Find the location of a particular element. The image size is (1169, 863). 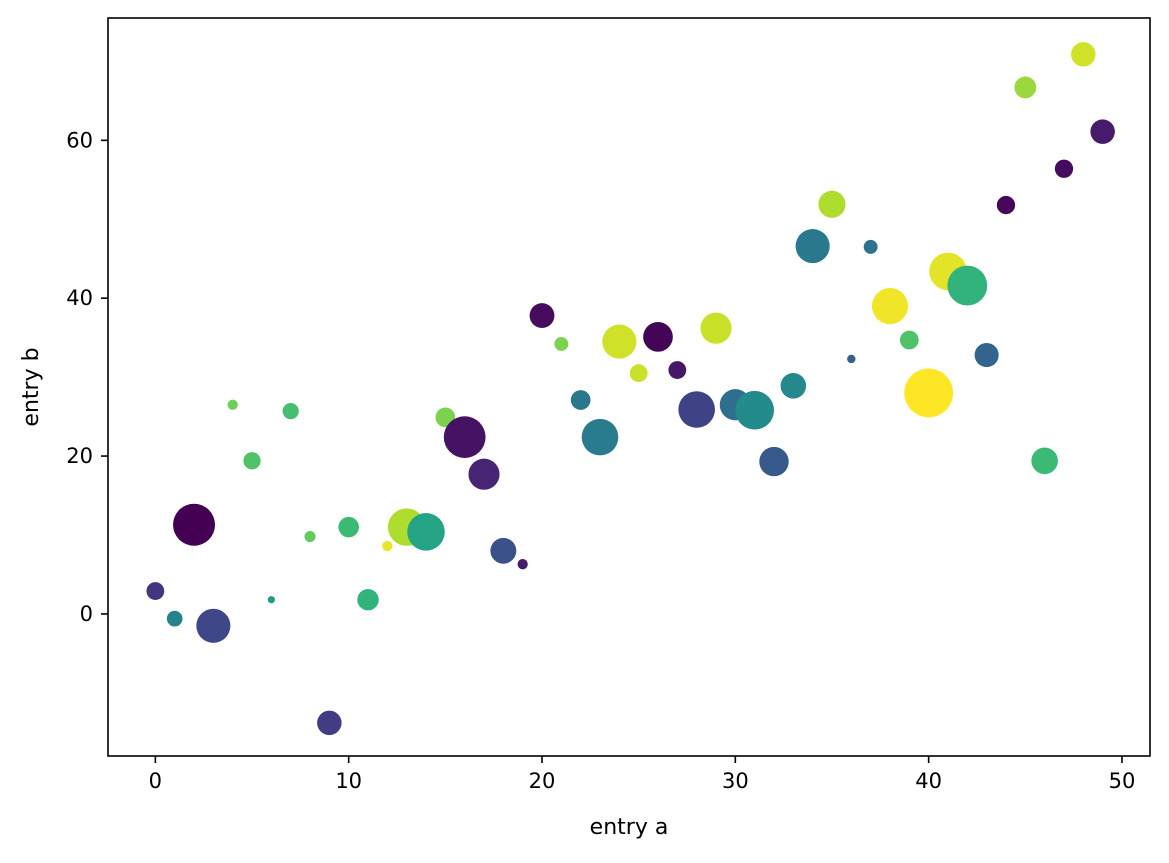

y-tick-label: 40 is located at coordinates (79, 298).